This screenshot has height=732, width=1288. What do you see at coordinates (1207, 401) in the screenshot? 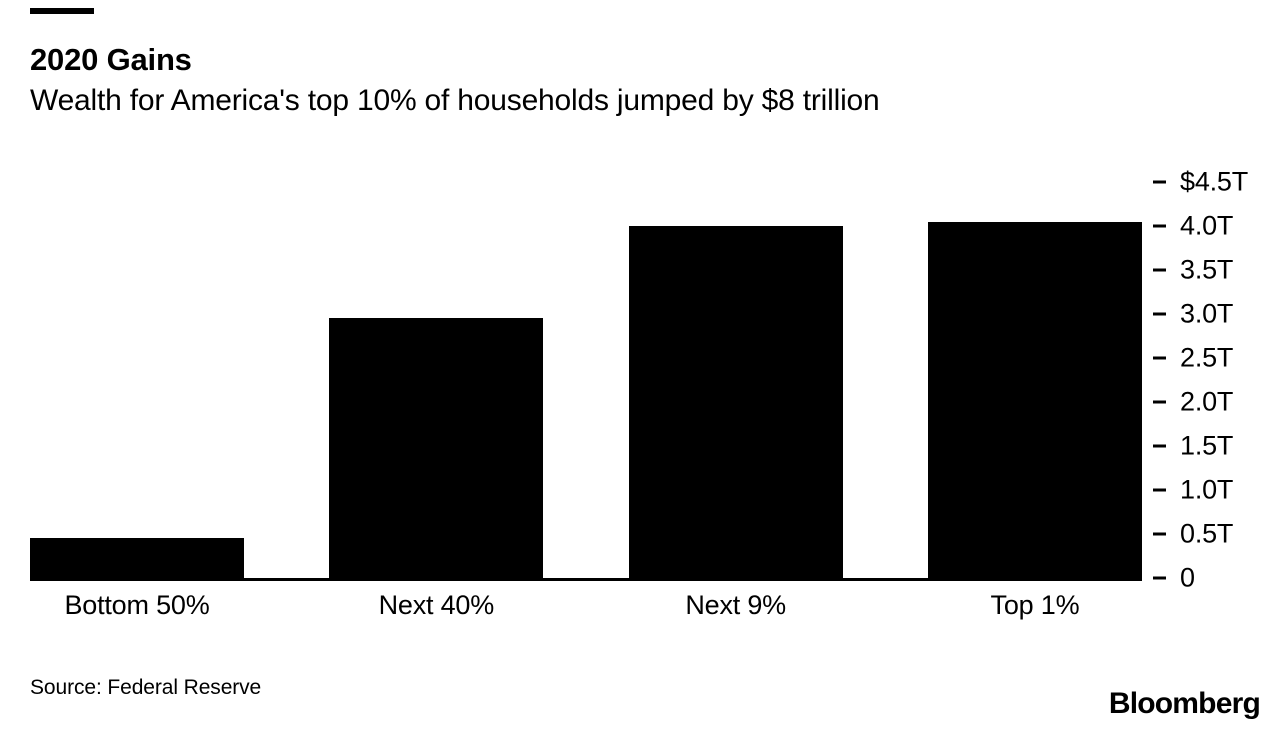
I see `y-tick-label: 2.0T` at bounding box center [1207, 401].